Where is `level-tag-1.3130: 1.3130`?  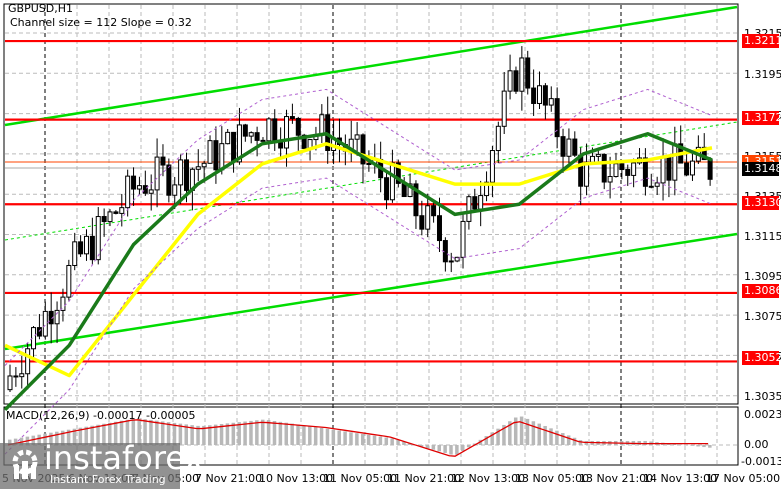
level-tag-1.3130: 1.3130 is located at coordinates (761, 203).